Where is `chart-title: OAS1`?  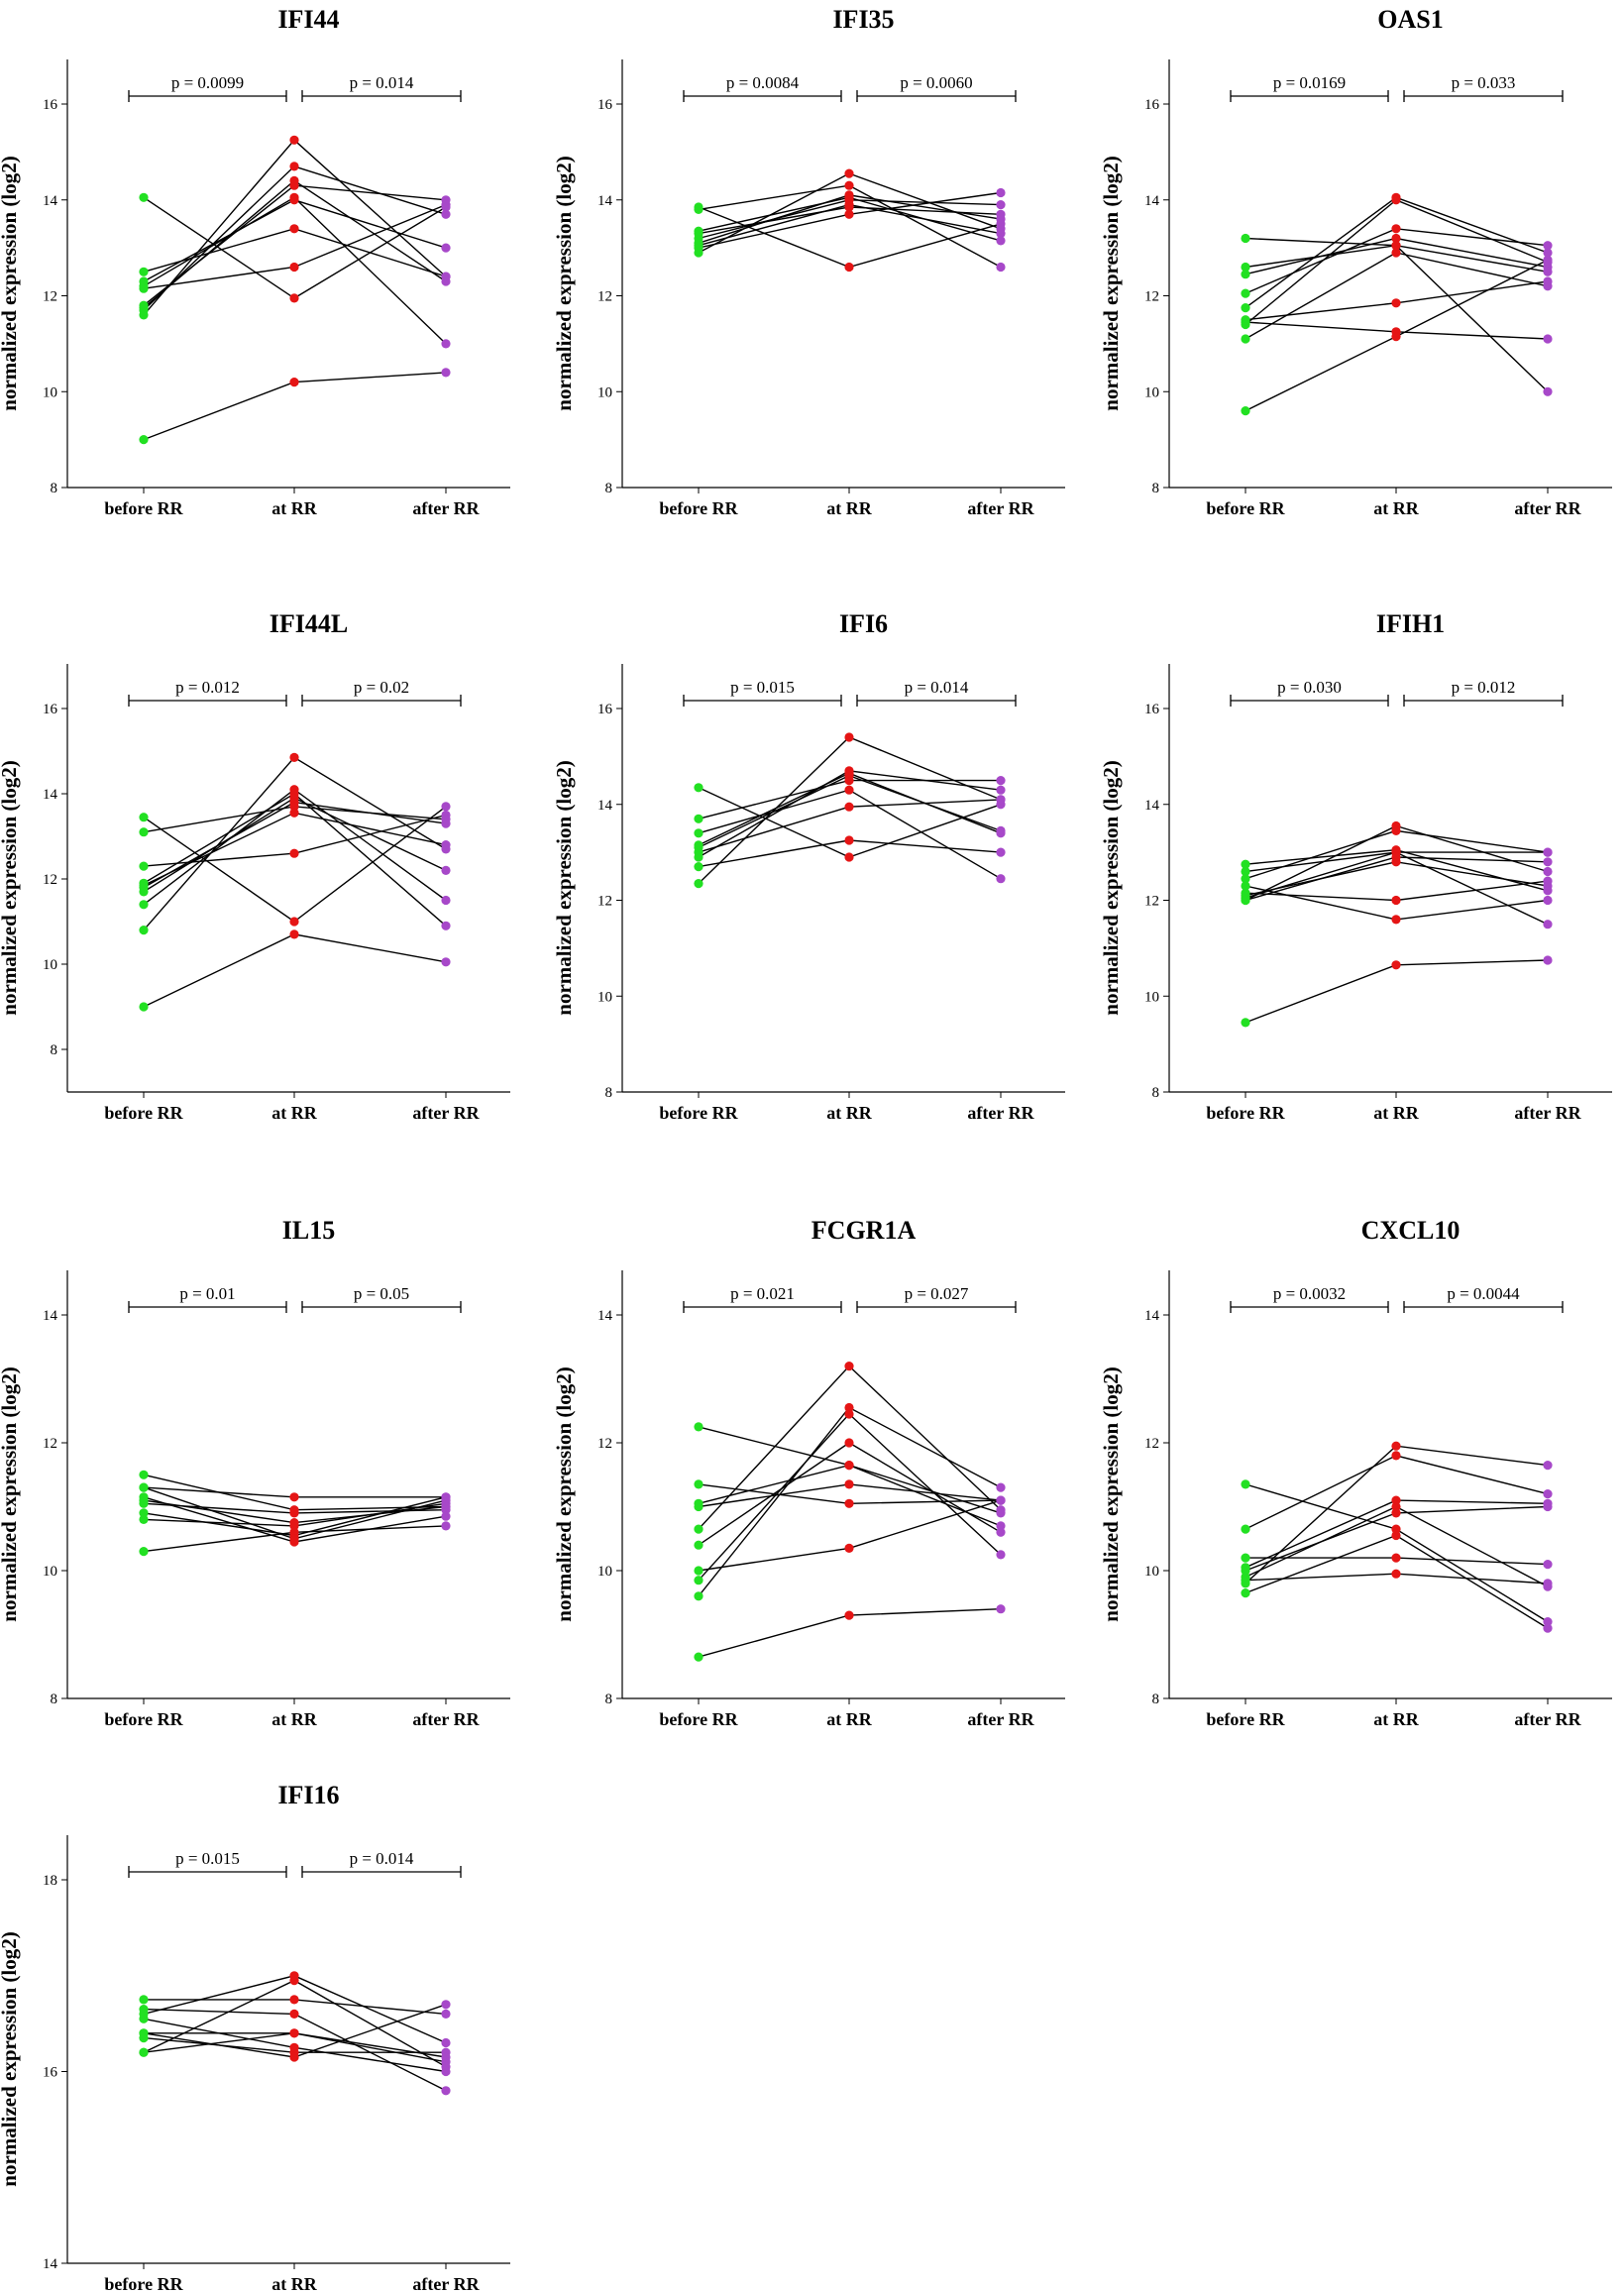 chart-title: OAS1 is located at coordinates (1410, 20).